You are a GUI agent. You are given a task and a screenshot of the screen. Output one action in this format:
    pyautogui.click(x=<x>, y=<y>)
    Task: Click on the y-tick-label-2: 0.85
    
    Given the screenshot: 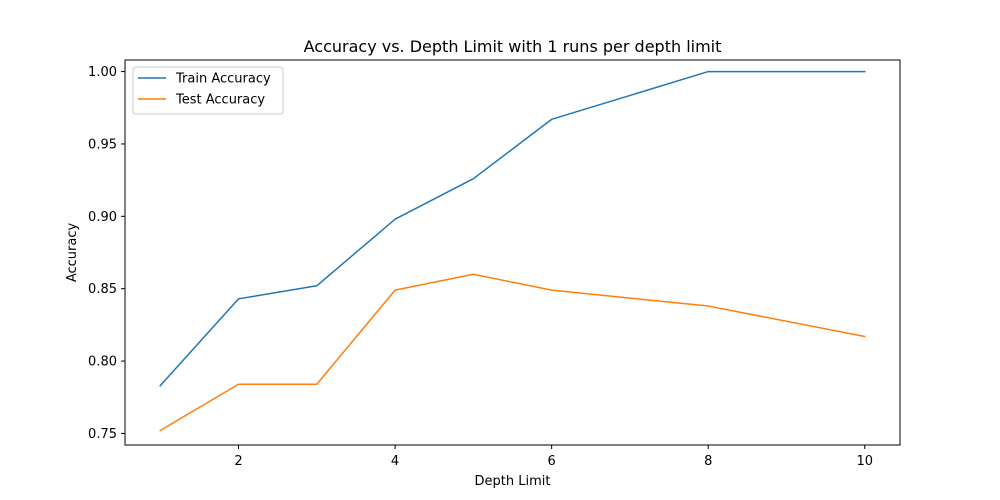 What is the action you would take?
    pyautogui.click(x=102, y=289)
    